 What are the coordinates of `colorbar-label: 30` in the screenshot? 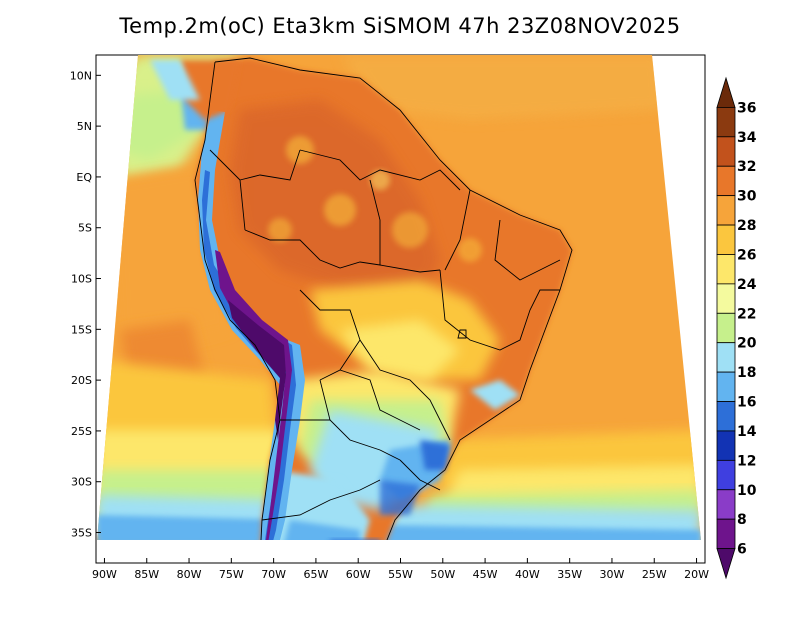 It's located at (747, 197).